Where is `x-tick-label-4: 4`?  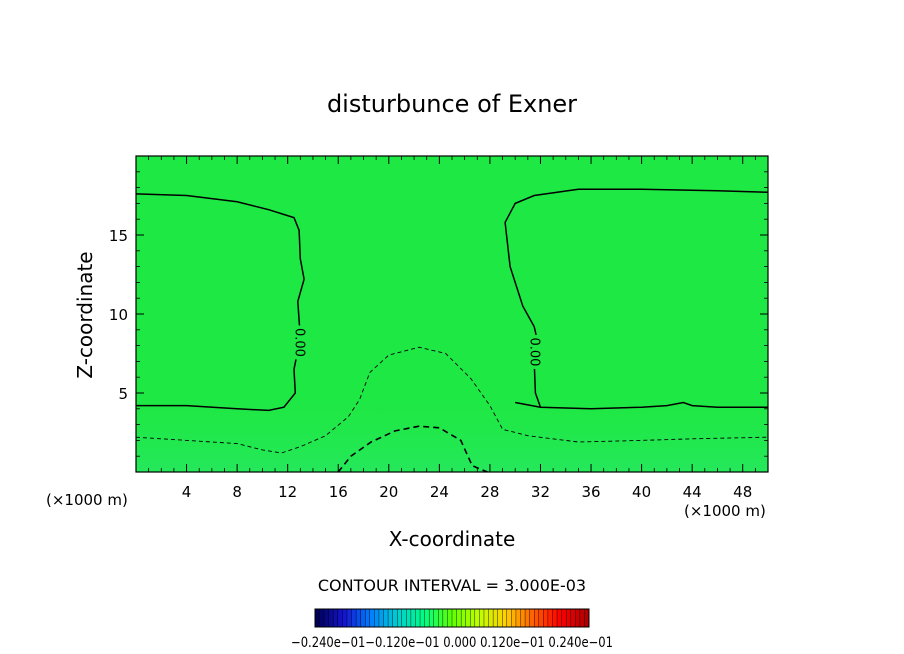 x-tick-label-4: 4 is located at coordinates (187, 492).